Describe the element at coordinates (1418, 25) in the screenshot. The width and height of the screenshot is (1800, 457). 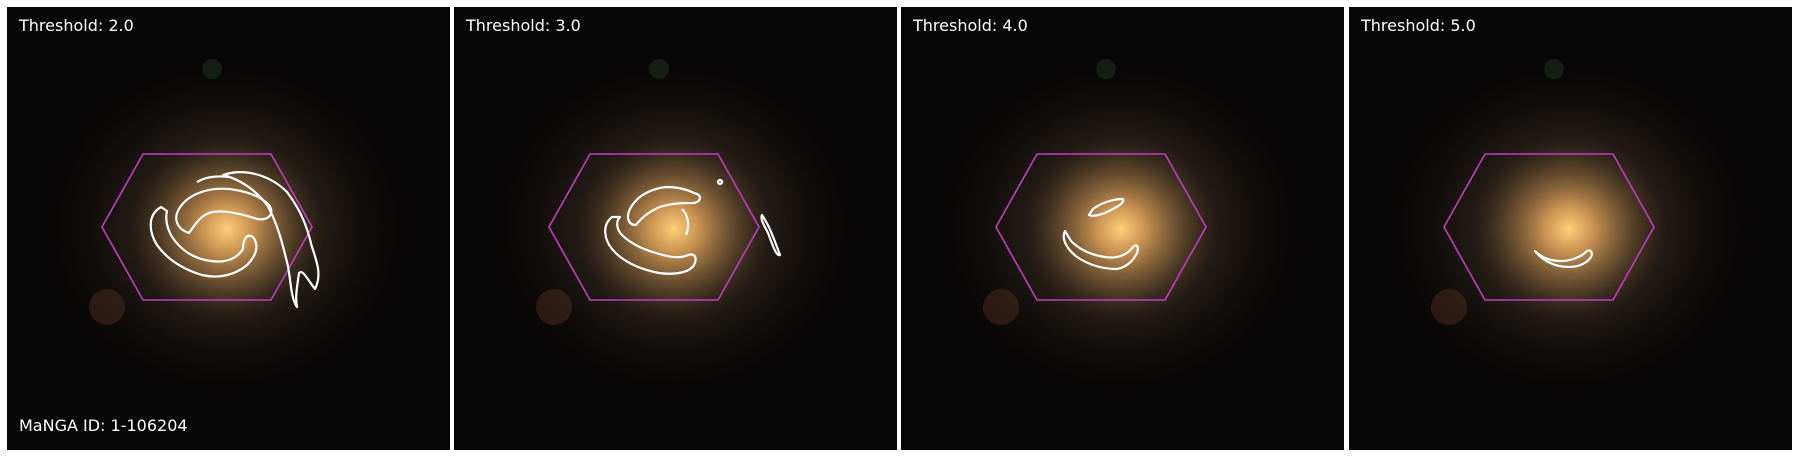
I see `panel-title: Threshold: 5.0` at that location.